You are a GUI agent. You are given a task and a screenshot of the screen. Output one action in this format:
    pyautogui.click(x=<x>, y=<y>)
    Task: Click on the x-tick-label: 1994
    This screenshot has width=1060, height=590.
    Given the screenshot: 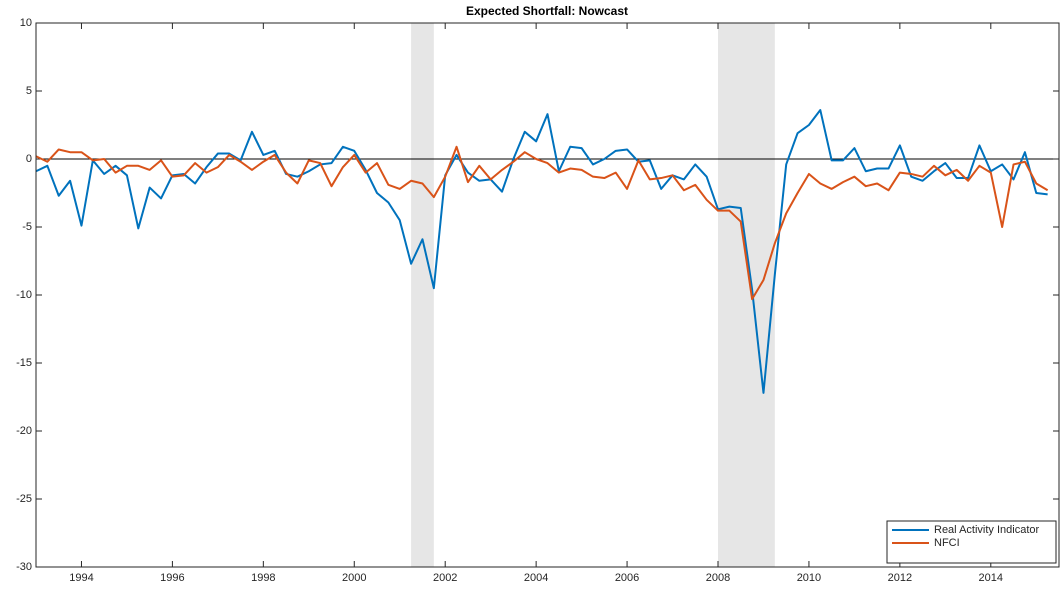 What is the action you would take?
    pyautogui.click(x=81, y=578)
    